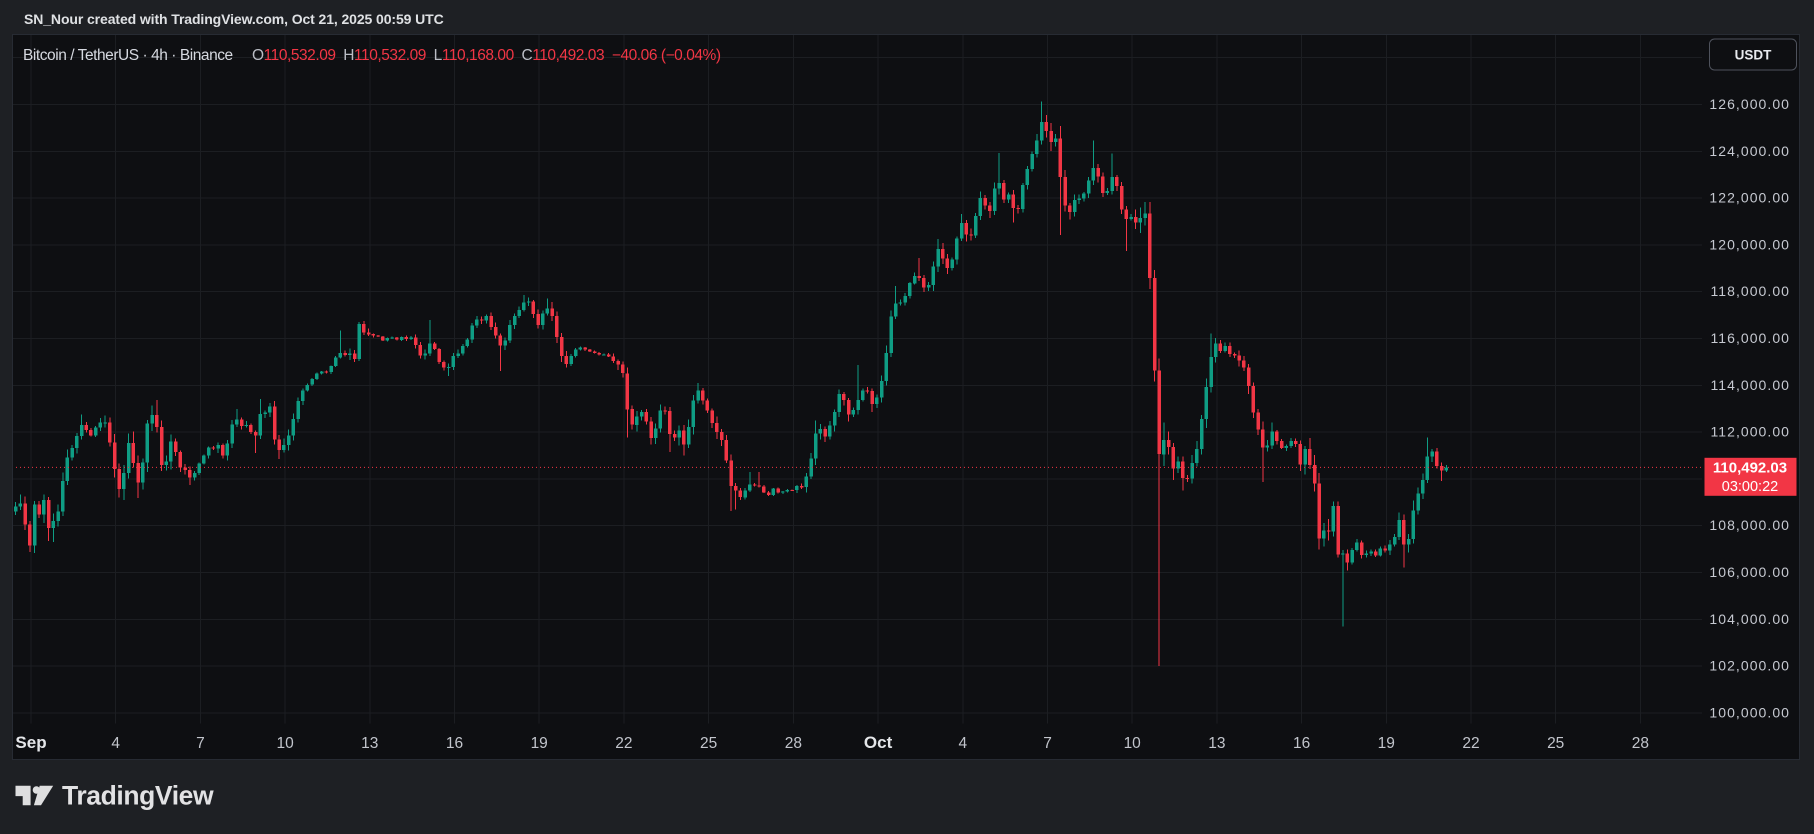  What do you see at coordinates (1749, 712) in the screenshot?
I see `svg-text: 100,000.00` at bounding box center [1749, 712].